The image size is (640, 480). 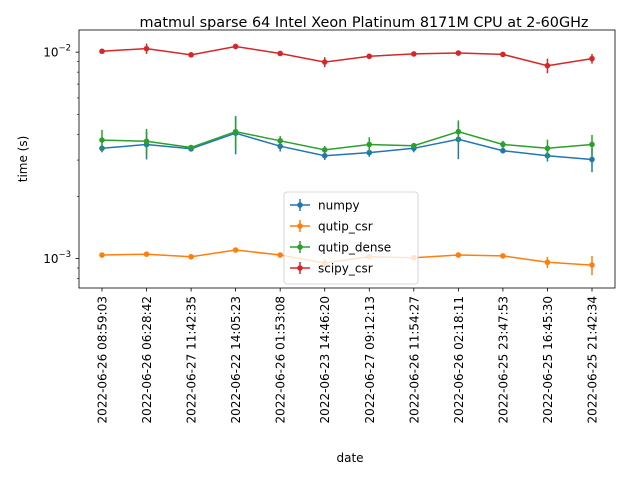 I want to click on legend-label: scipy_csr, so click(x=345, y=269).